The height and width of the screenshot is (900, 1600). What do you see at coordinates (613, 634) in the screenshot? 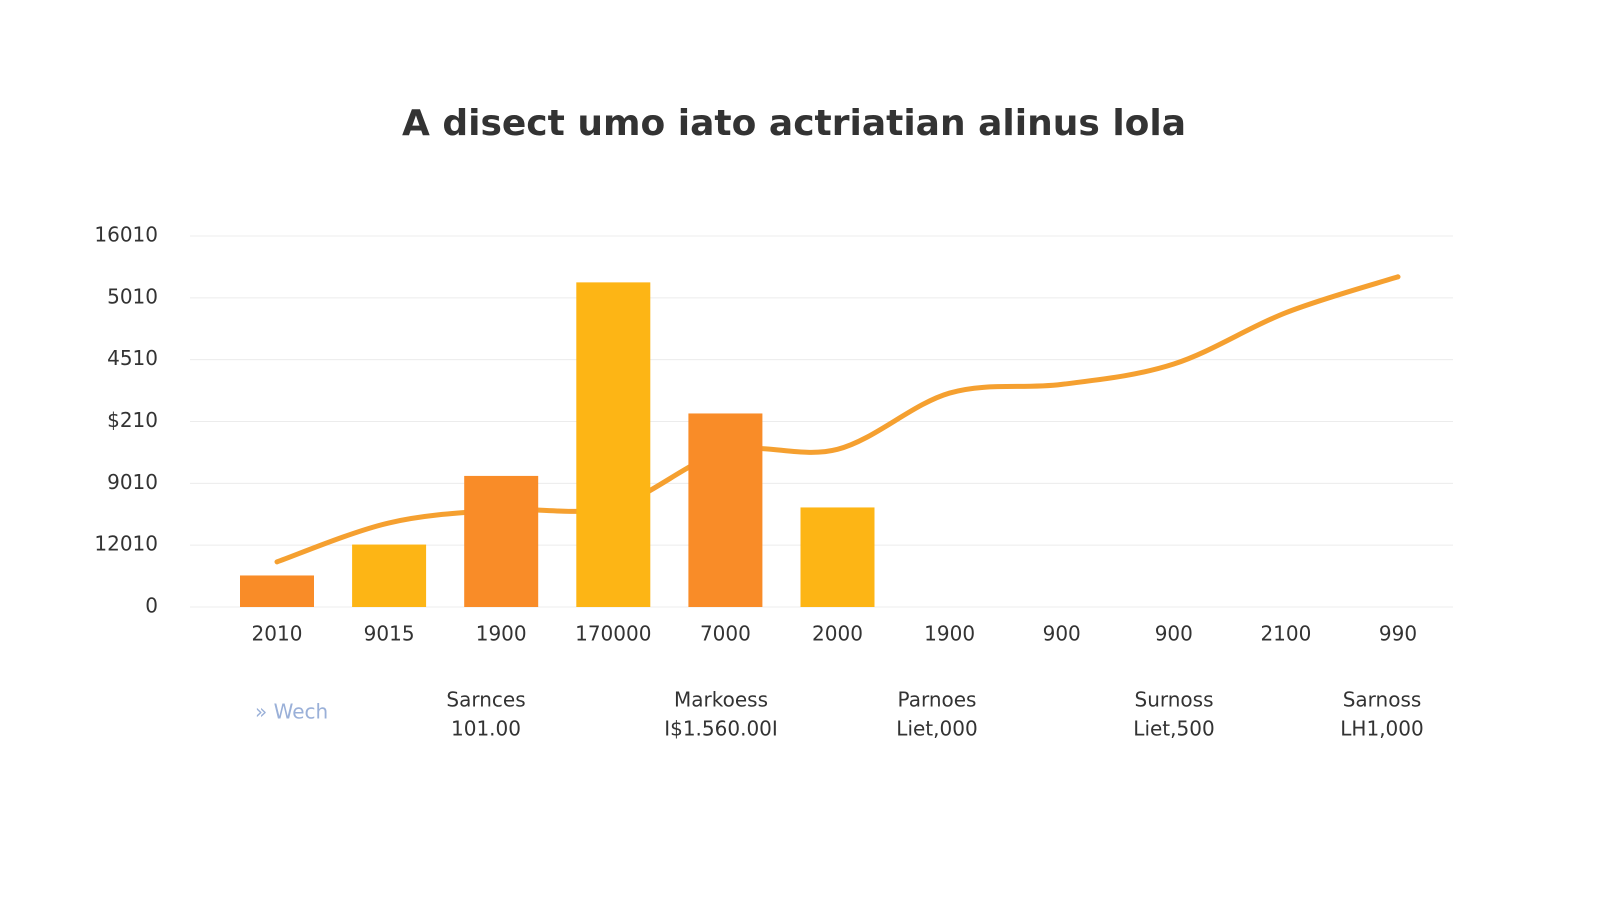
I see `x-tick-label: 170000` at bounding box center [613, 634].